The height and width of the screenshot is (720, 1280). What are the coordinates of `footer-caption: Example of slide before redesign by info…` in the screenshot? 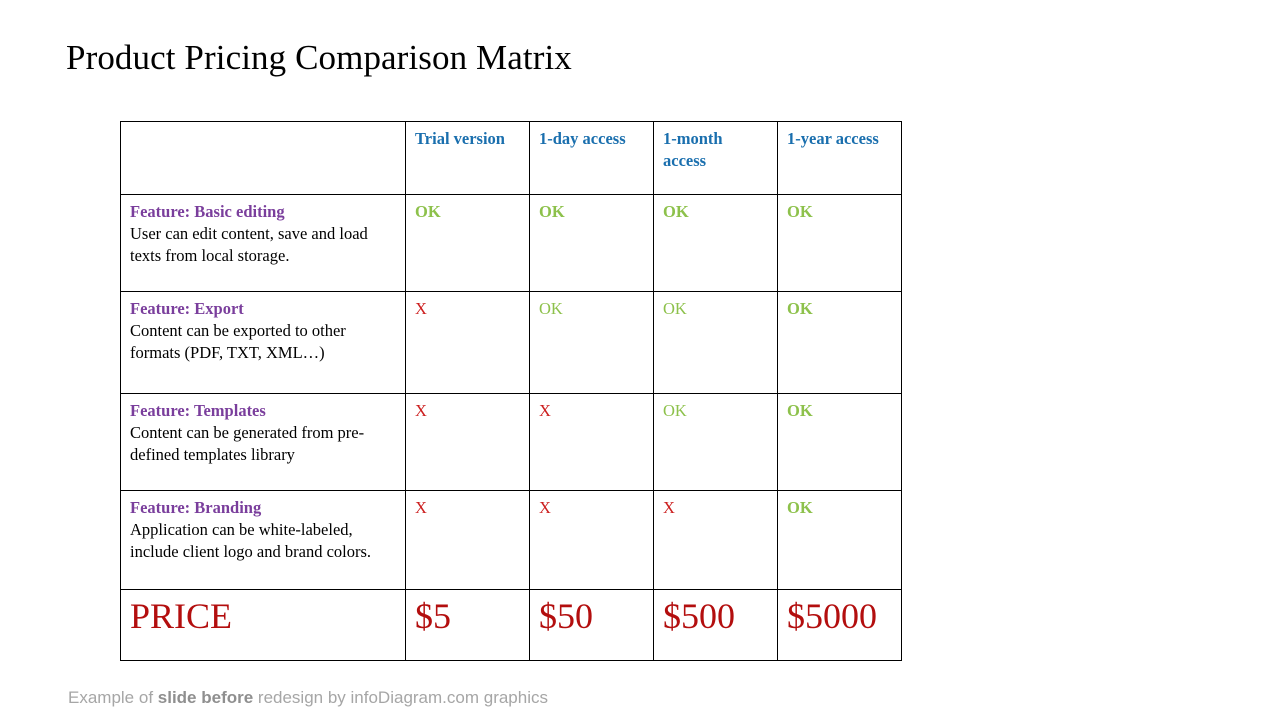 It's located at (308, 698).